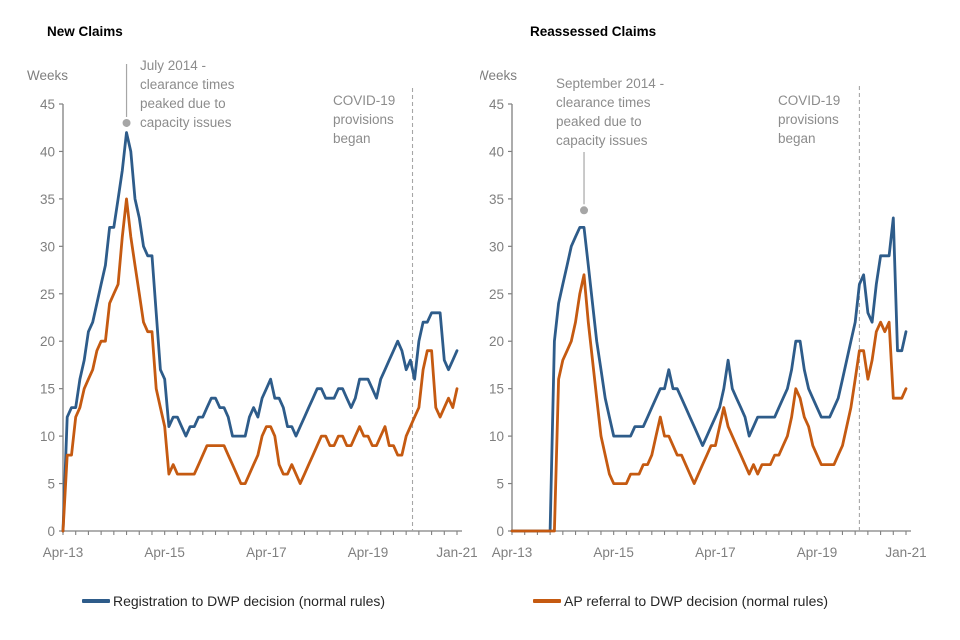 This screenshot has width=960, height=640. What do you see at coordinates (173, 65) in the screenshot?
I see `peak-annotation-text: July 2014 -` at bounding box center [173, 65].